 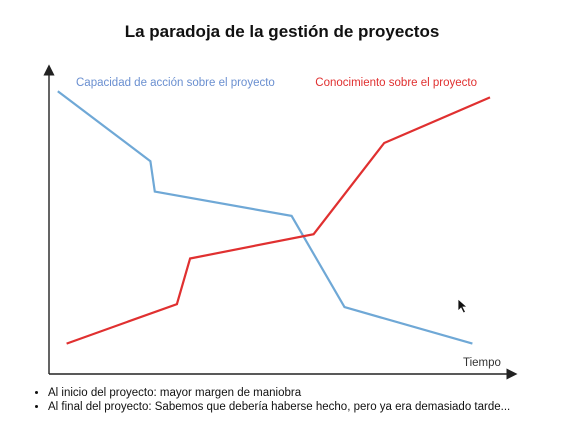 What do you see at coordinates (463, 306) in the screenshot?
I see `mouse-pointer-icon` at bounding box center [463, 306].